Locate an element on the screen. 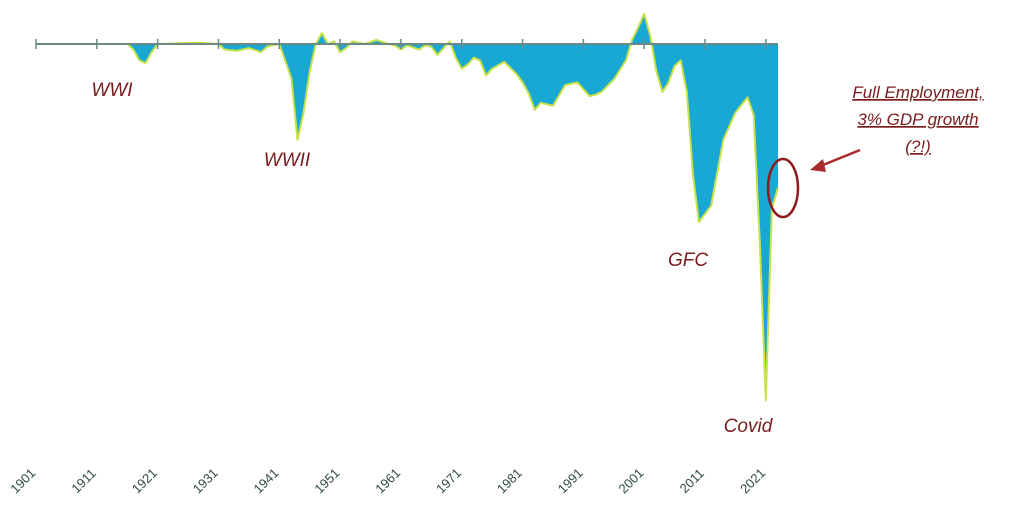 The height and width of the screenshot is (510, 1024). x-tick-label: 1921 is located at coordinates (144, 480).